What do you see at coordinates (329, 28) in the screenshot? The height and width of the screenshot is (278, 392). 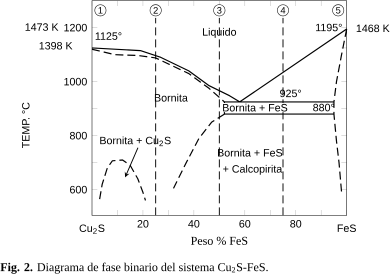 I see `annotation: 1195°` at bounding box center [329, 28].